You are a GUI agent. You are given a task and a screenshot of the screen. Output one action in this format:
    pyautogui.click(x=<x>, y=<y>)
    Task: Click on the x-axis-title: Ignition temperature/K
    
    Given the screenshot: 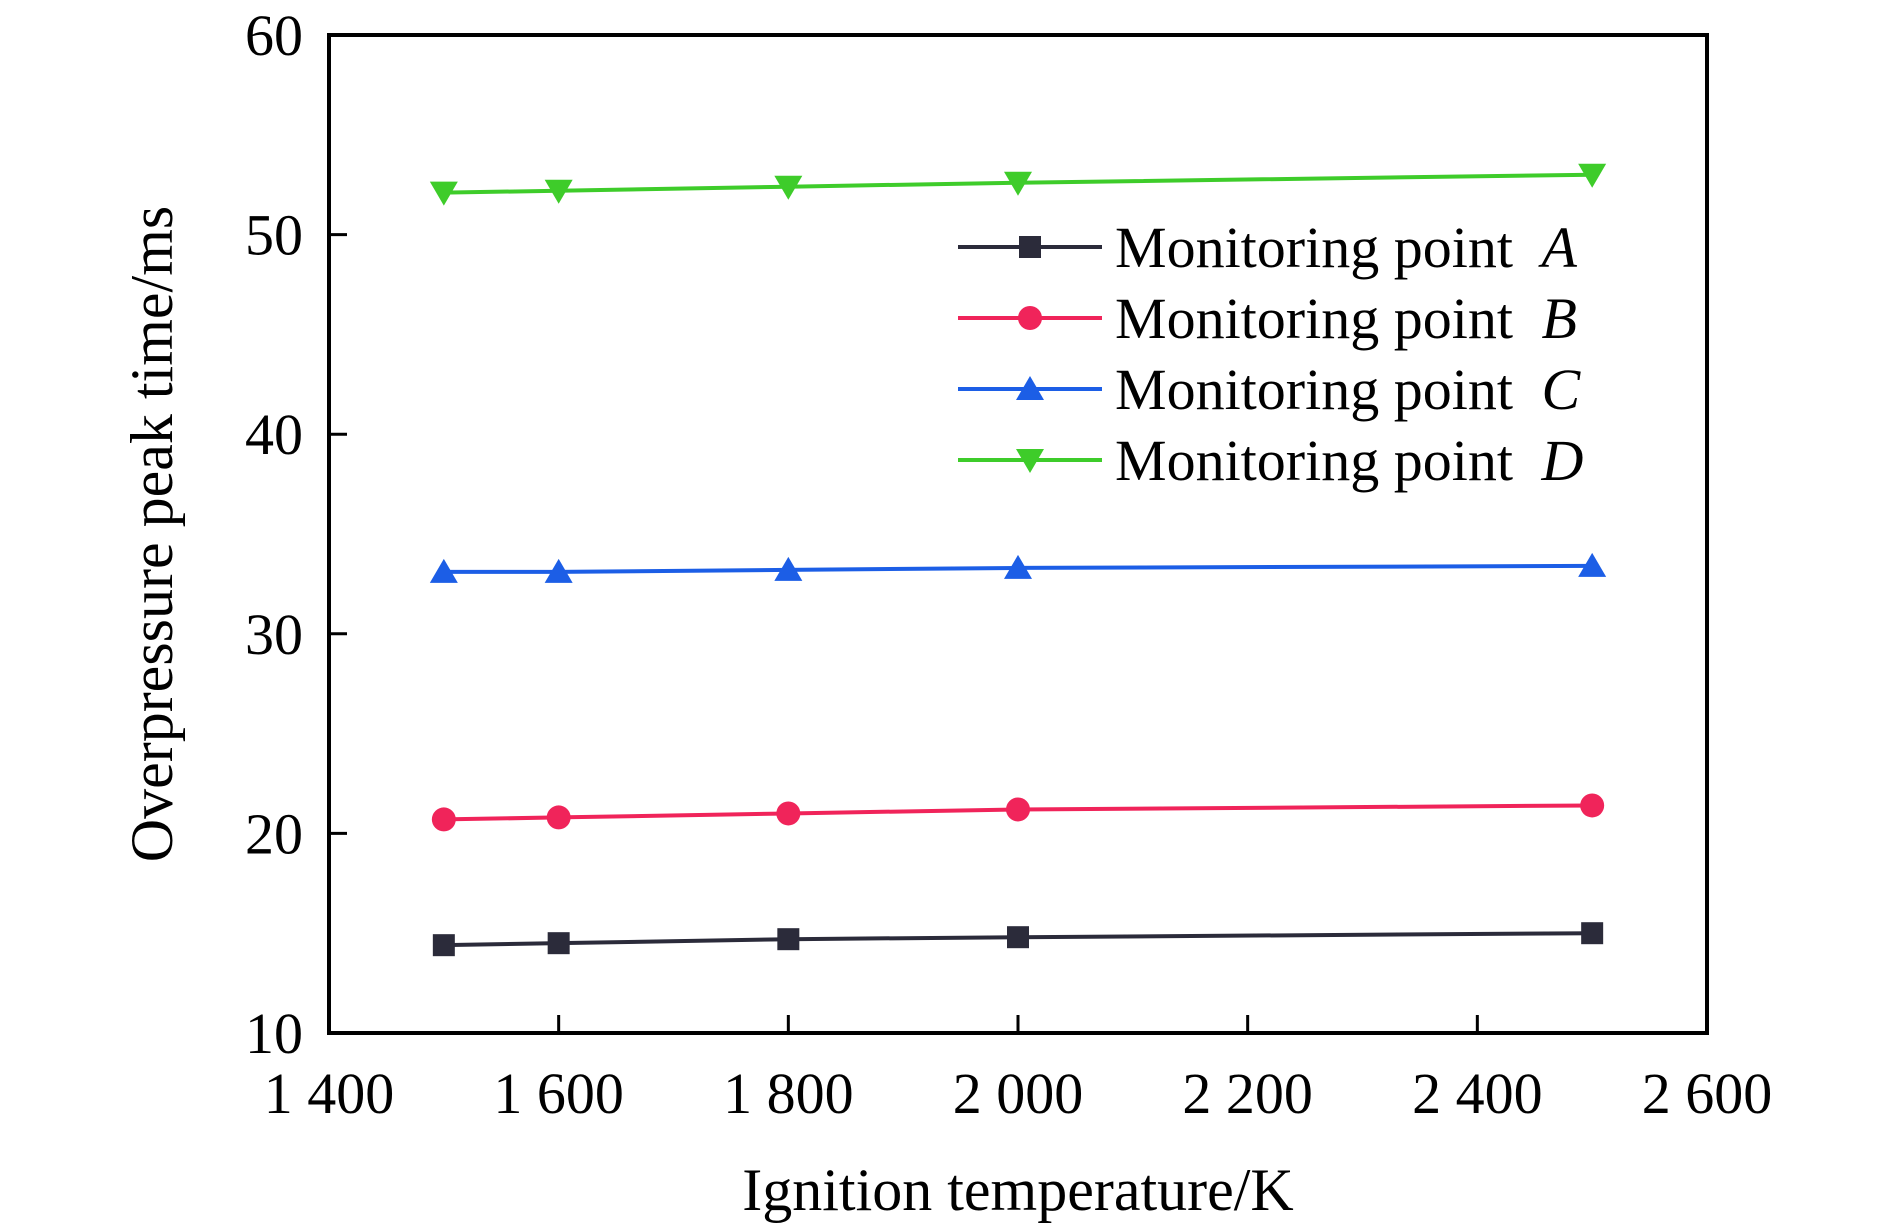 What is the action you would take?
    pyautogui.click(x=1017, y=1190)
    